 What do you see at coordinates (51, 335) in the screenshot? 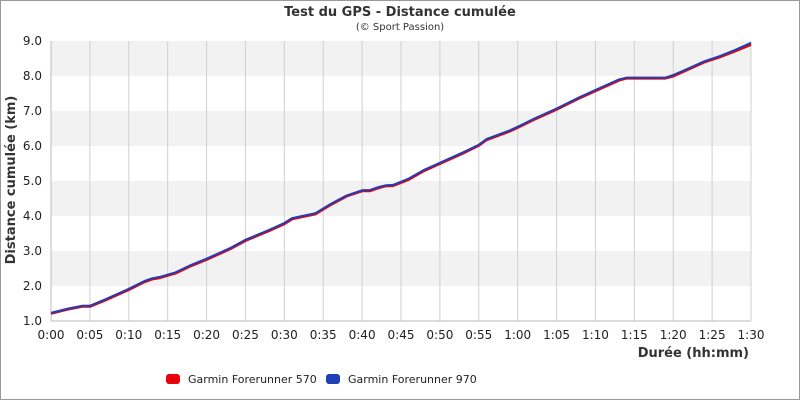
I see `x-tick-label: 0:00` at bounding box center [51, 335].